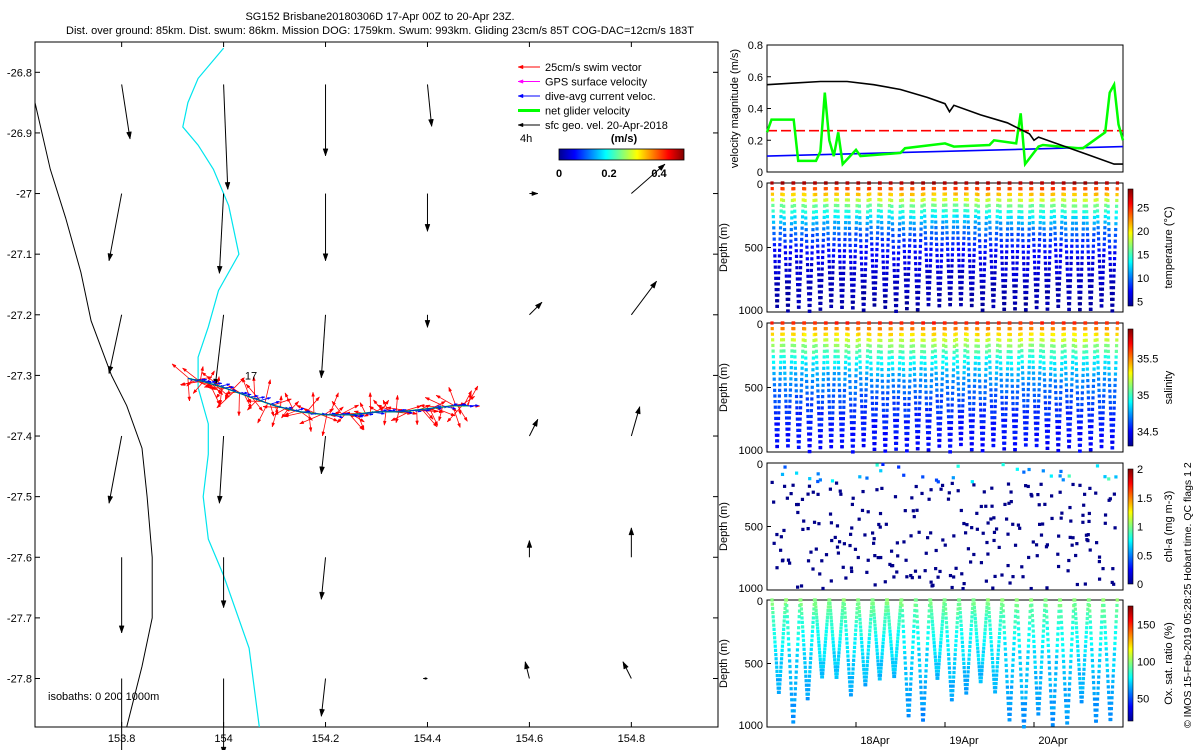 The image size is (1200, 750). What do you see at coordinates (115, 344) in the screenshot?
I see `geo-velocity-arrow` at bounding box center [115, 344].